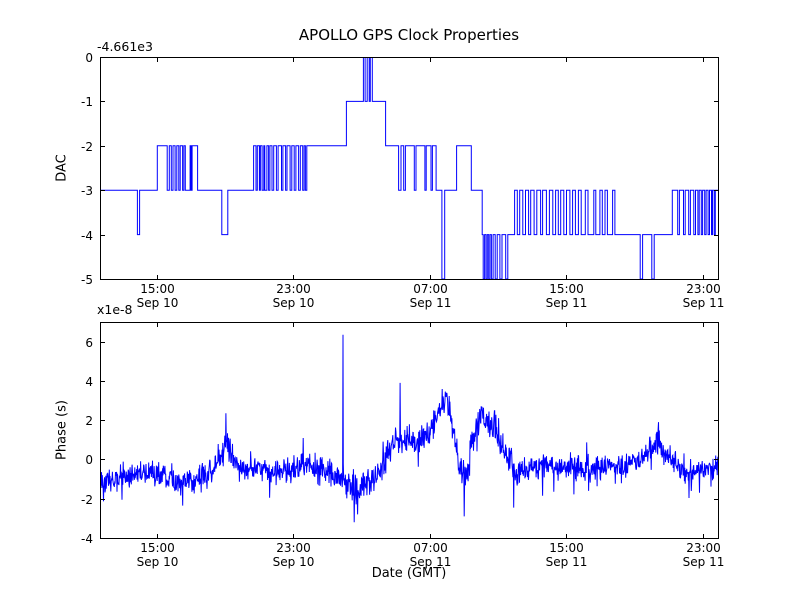 This screenshot has height=600, width=800. I want to click on phase-offset-label: x1e-8, so click(115, 309).